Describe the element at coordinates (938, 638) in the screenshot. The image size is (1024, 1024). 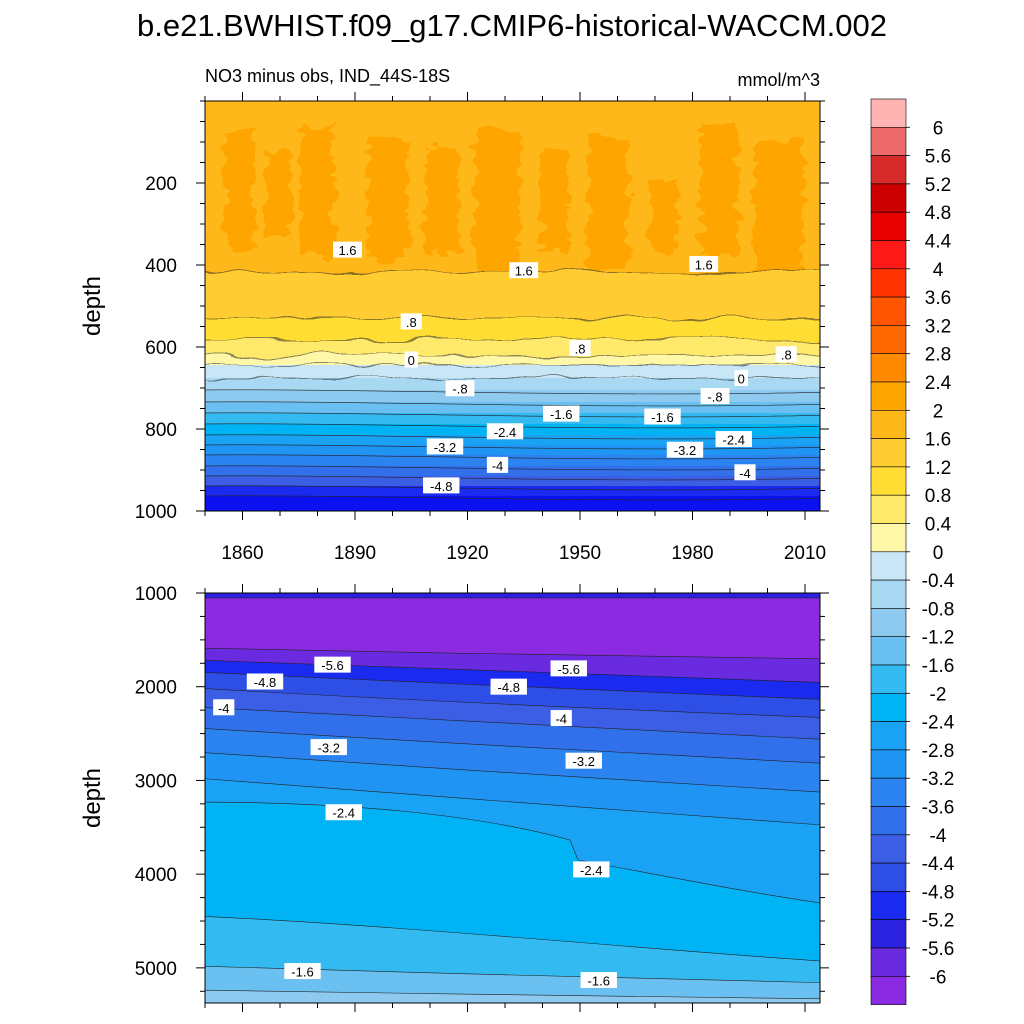
I see `colorbar-label: -1.2` at that location.